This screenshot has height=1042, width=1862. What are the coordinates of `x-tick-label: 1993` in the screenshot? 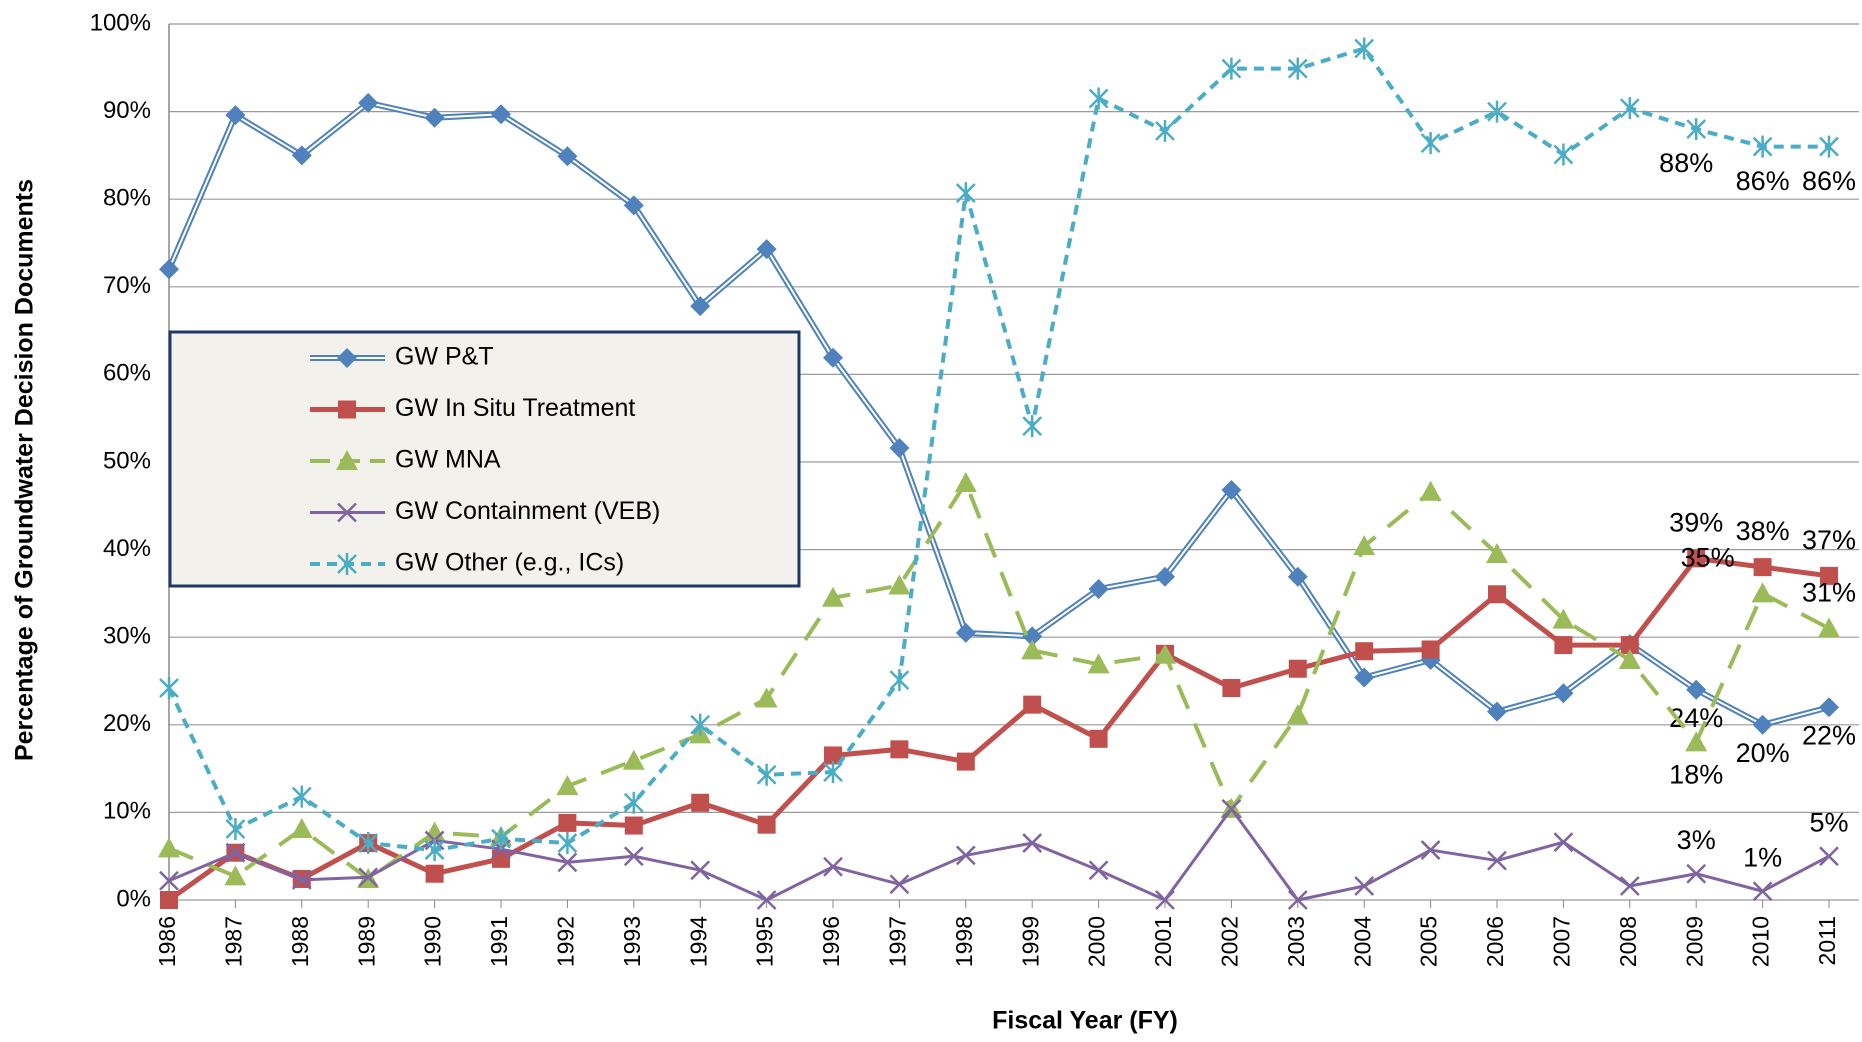 It's located at (632, 941).